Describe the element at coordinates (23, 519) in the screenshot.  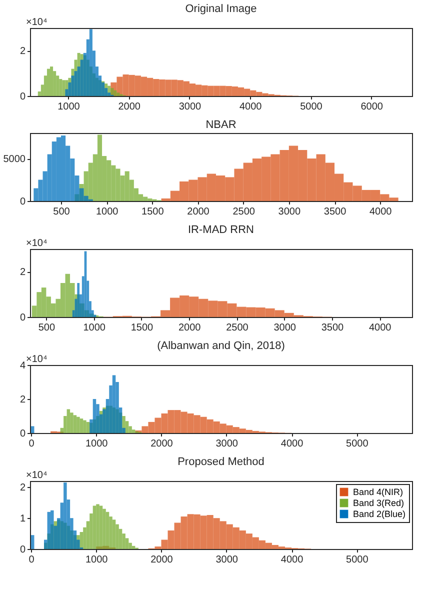
I see `y-tick-label: 1` at that location.